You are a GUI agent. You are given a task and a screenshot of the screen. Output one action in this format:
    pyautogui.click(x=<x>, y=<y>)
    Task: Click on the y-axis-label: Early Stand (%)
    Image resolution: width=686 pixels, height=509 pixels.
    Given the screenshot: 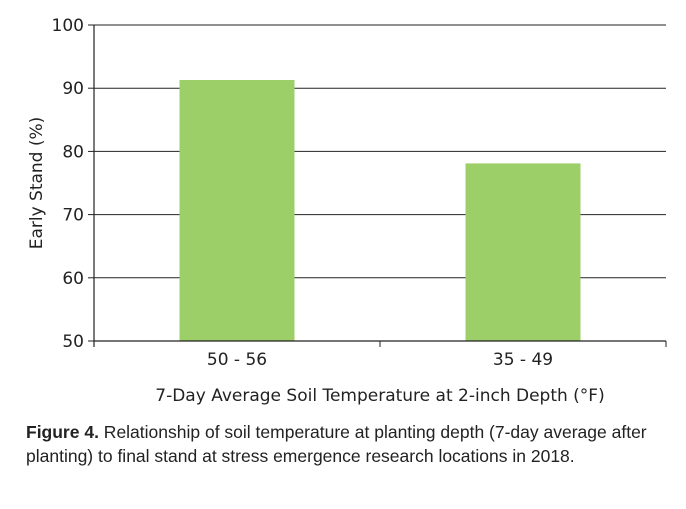 What is the action you would take?
    pyautogui.click(x=37, y=183)
    